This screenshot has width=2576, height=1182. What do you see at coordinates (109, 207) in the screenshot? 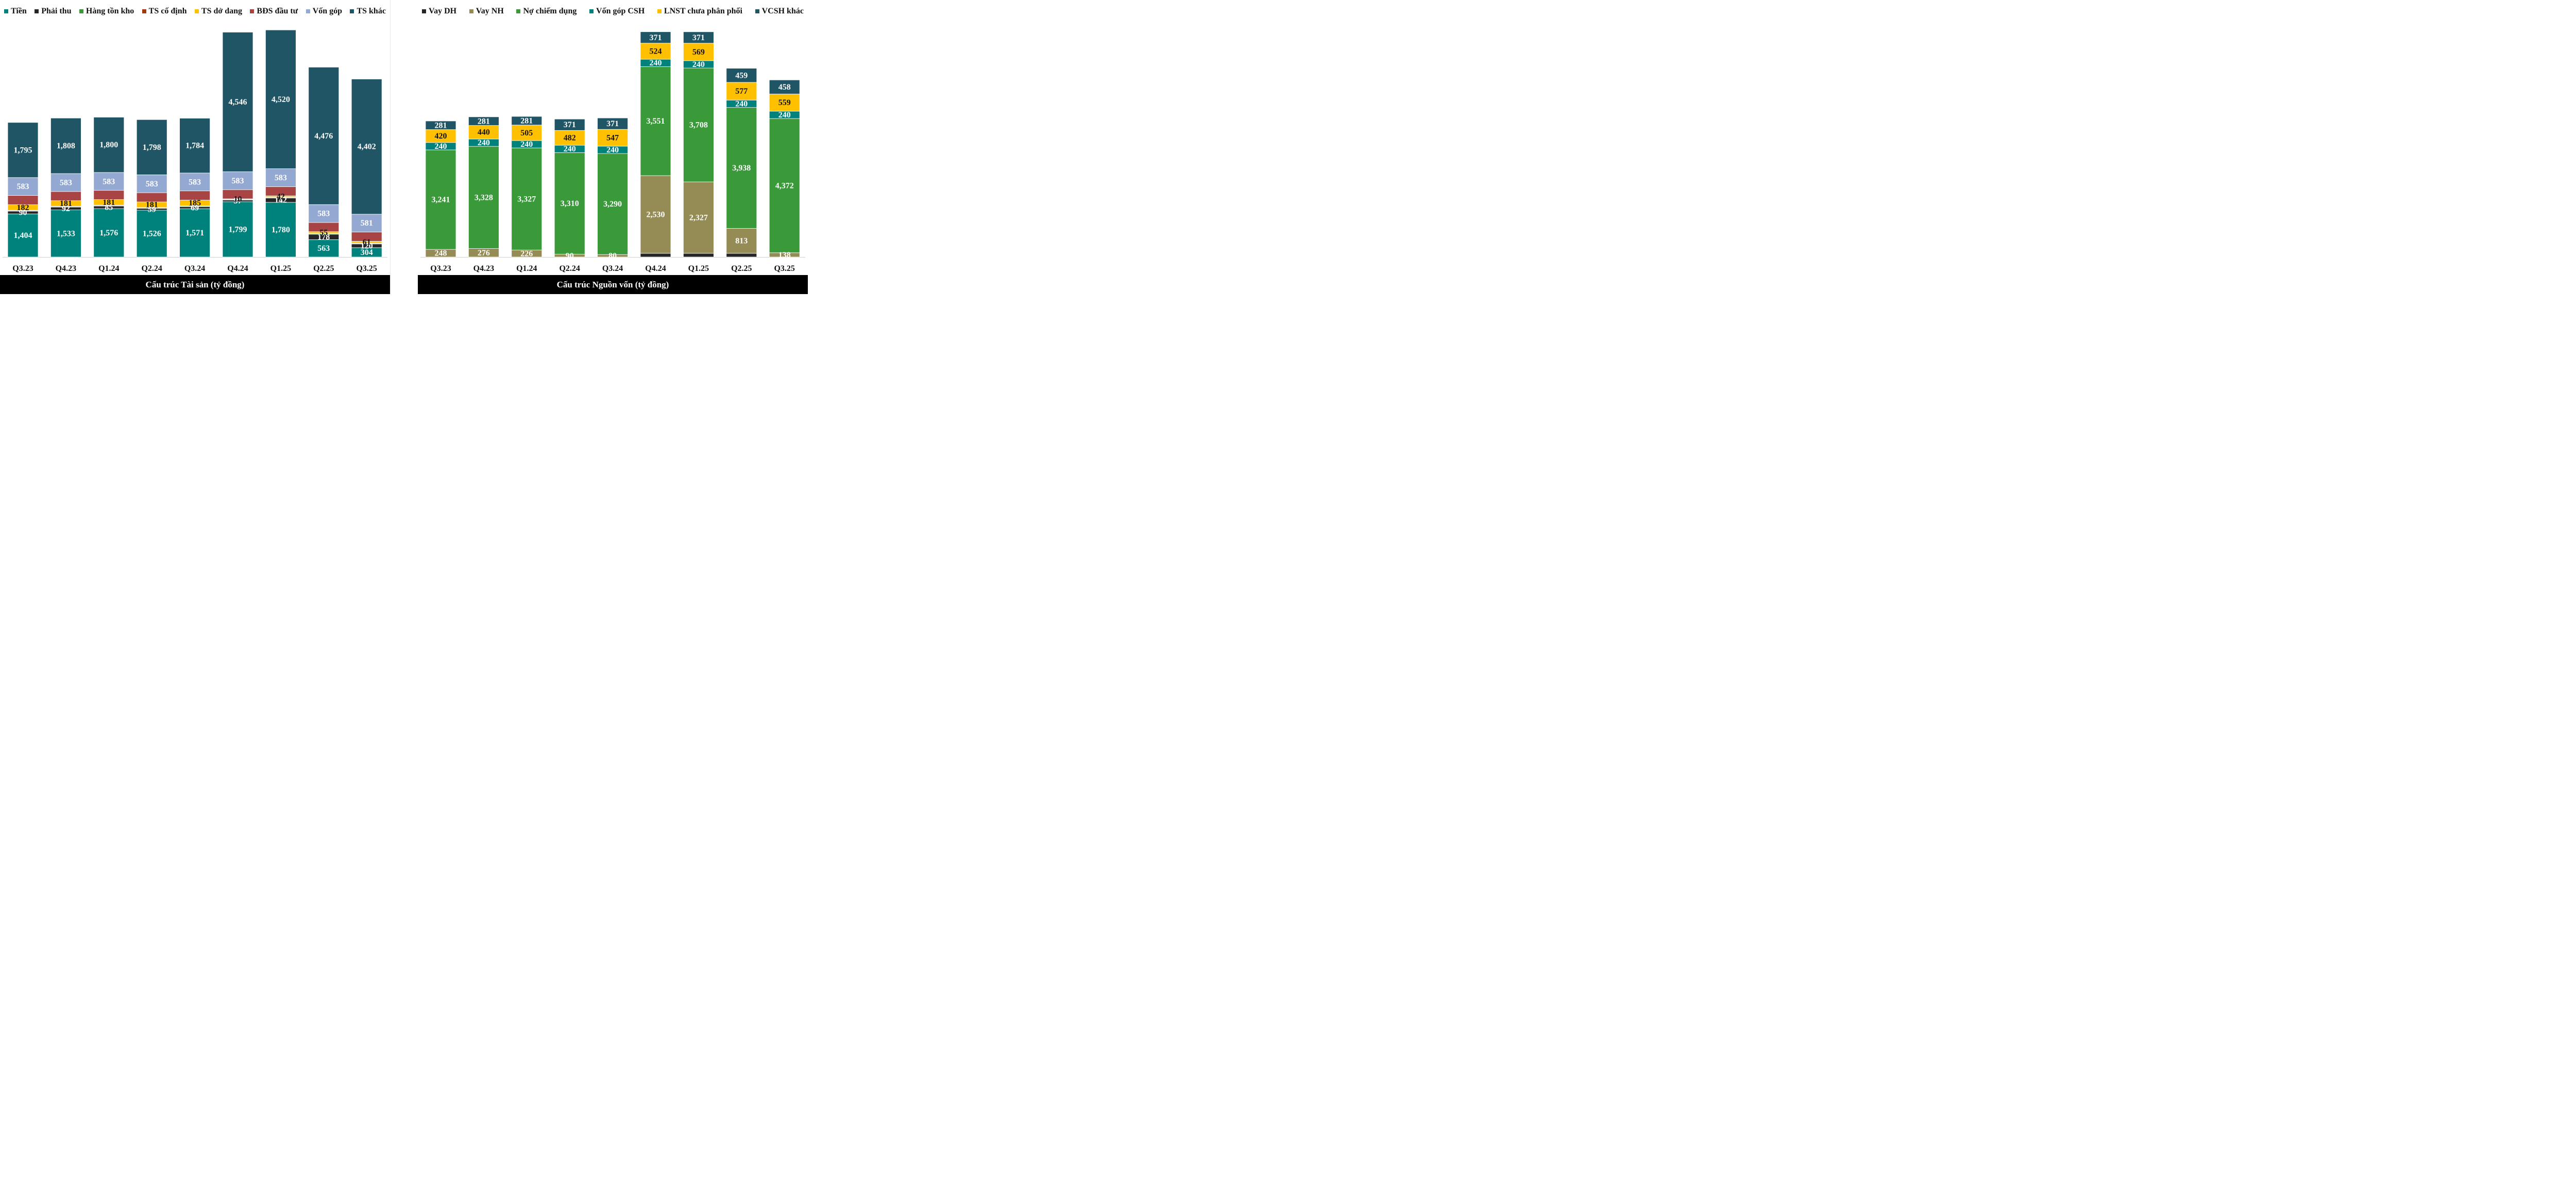
I see `data-label-phai-thu: 85` at bounding box center [109, 207].